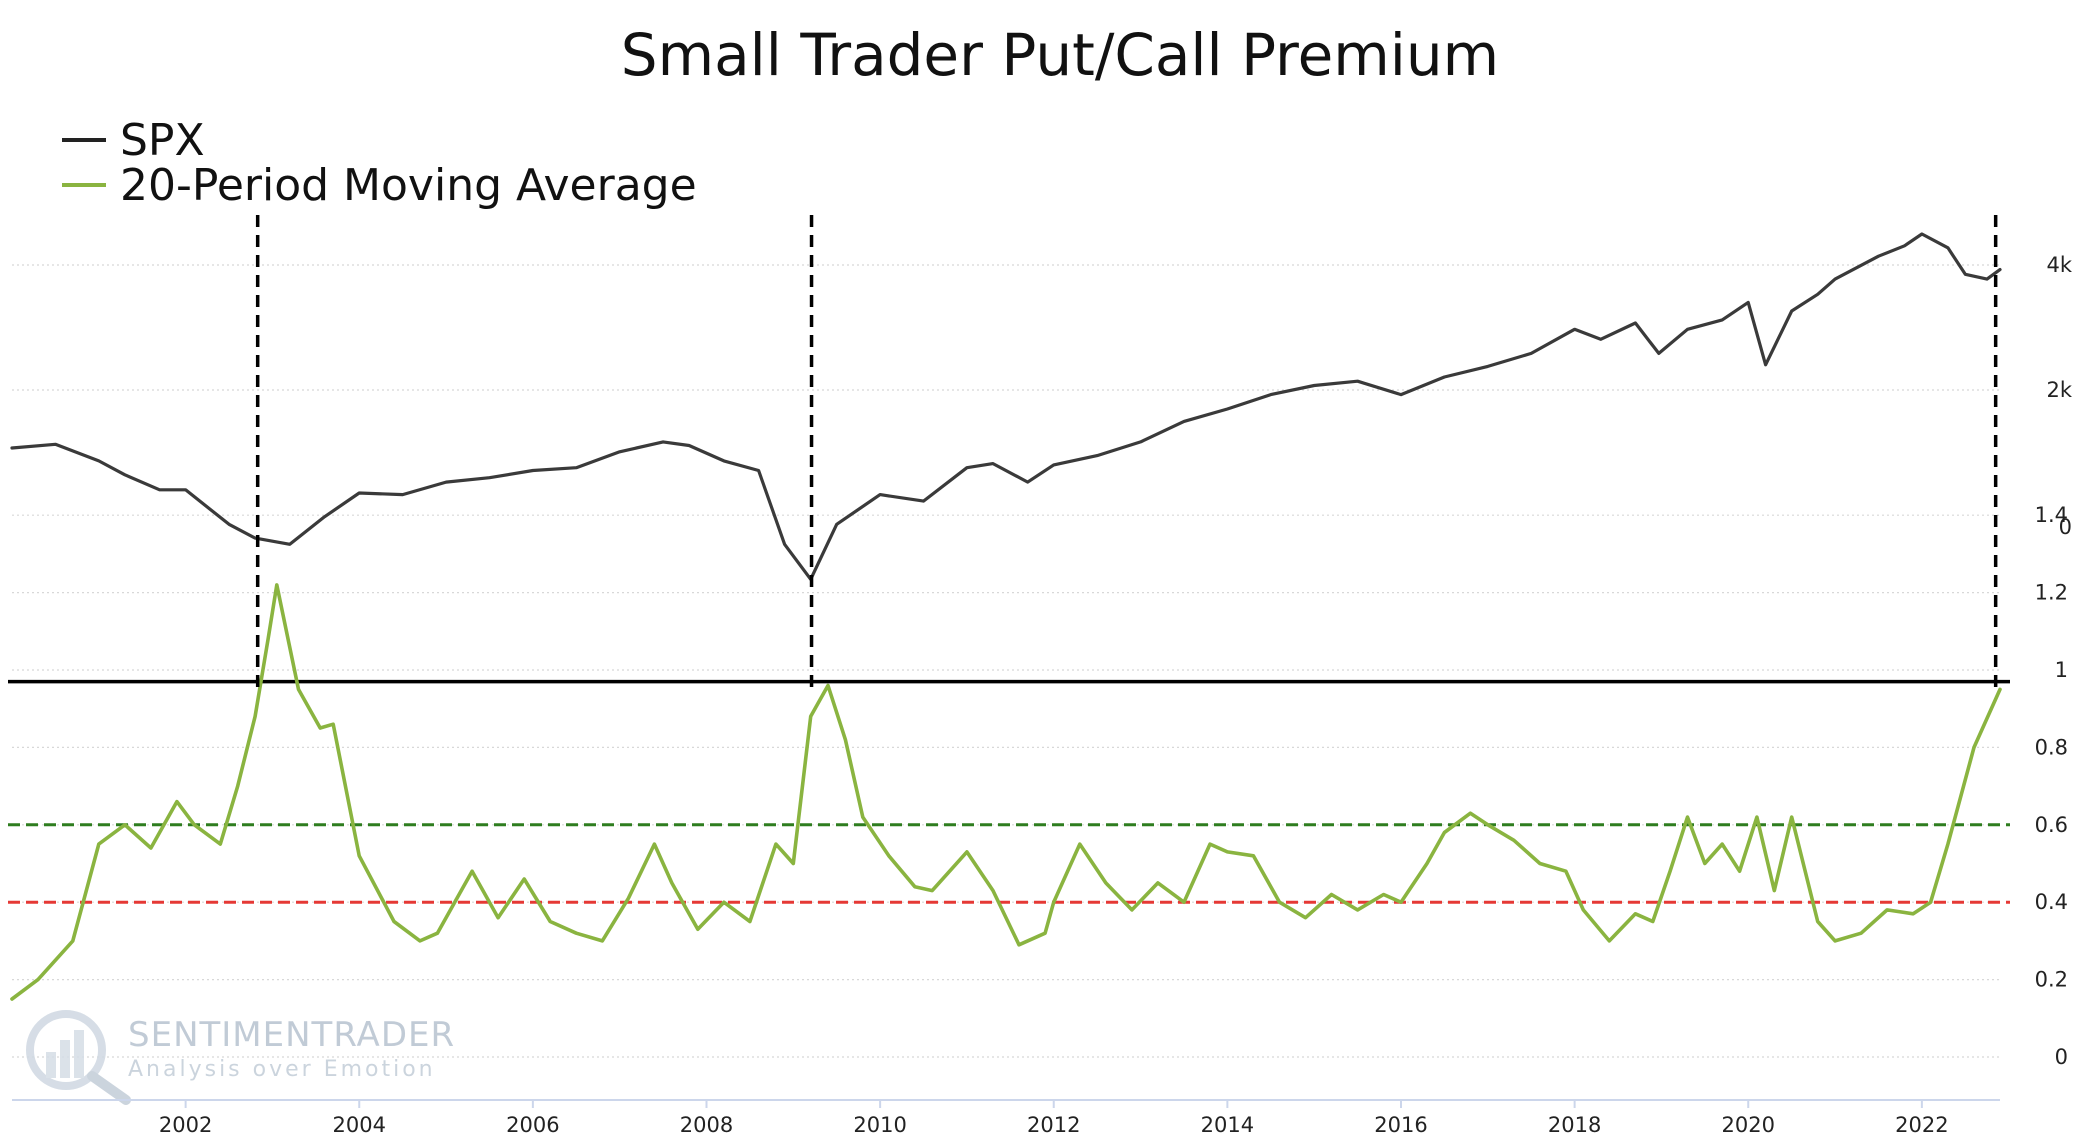 This screenshot has width=2080, height=1146. I want to click on x-tick-label: 2008, so click(706, 1125).